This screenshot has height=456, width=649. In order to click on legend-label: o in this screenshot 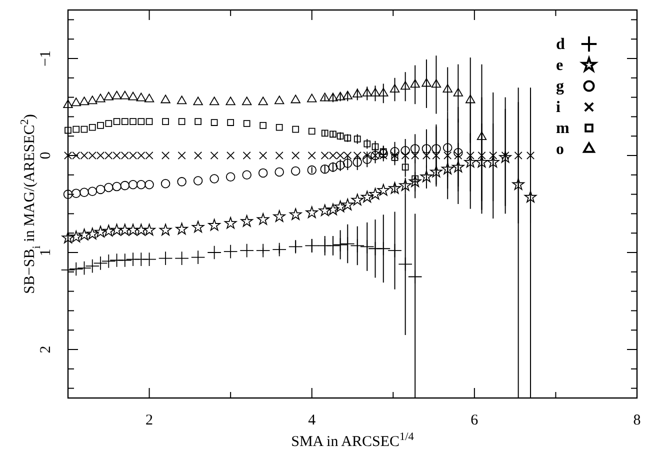, I will do `click(560, 149)`.